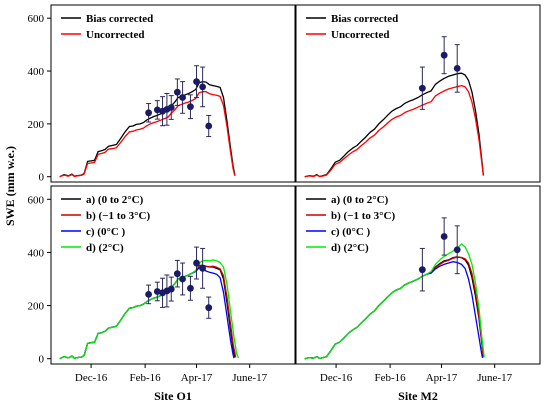  What do you see at coordinates (418, 396) in the screenshot?
I see `x-axis-label: Site M2` at bounding box center [418, 396].